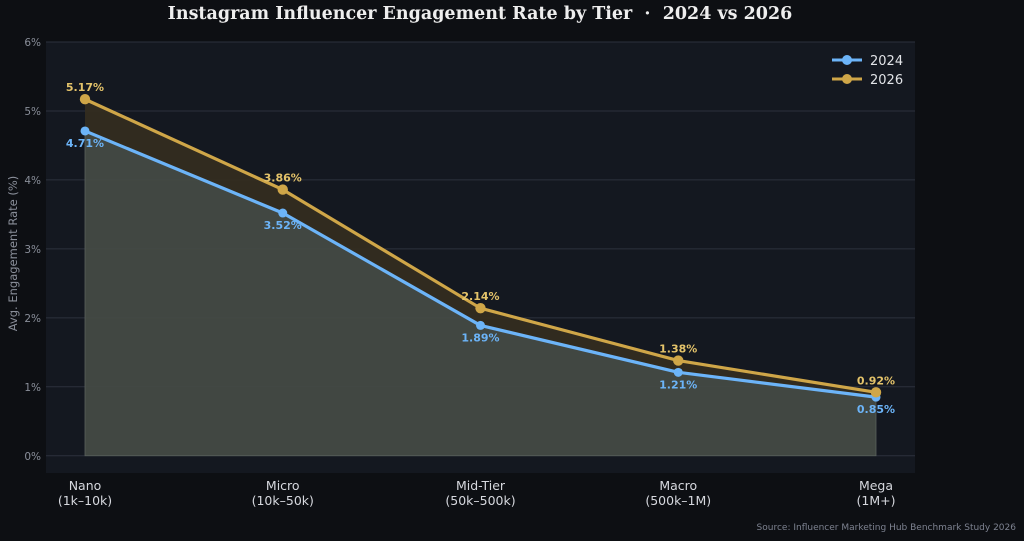 The image size is (1024, 541). I want to click on data-label-2026: 0.92%, so click(876, 380).